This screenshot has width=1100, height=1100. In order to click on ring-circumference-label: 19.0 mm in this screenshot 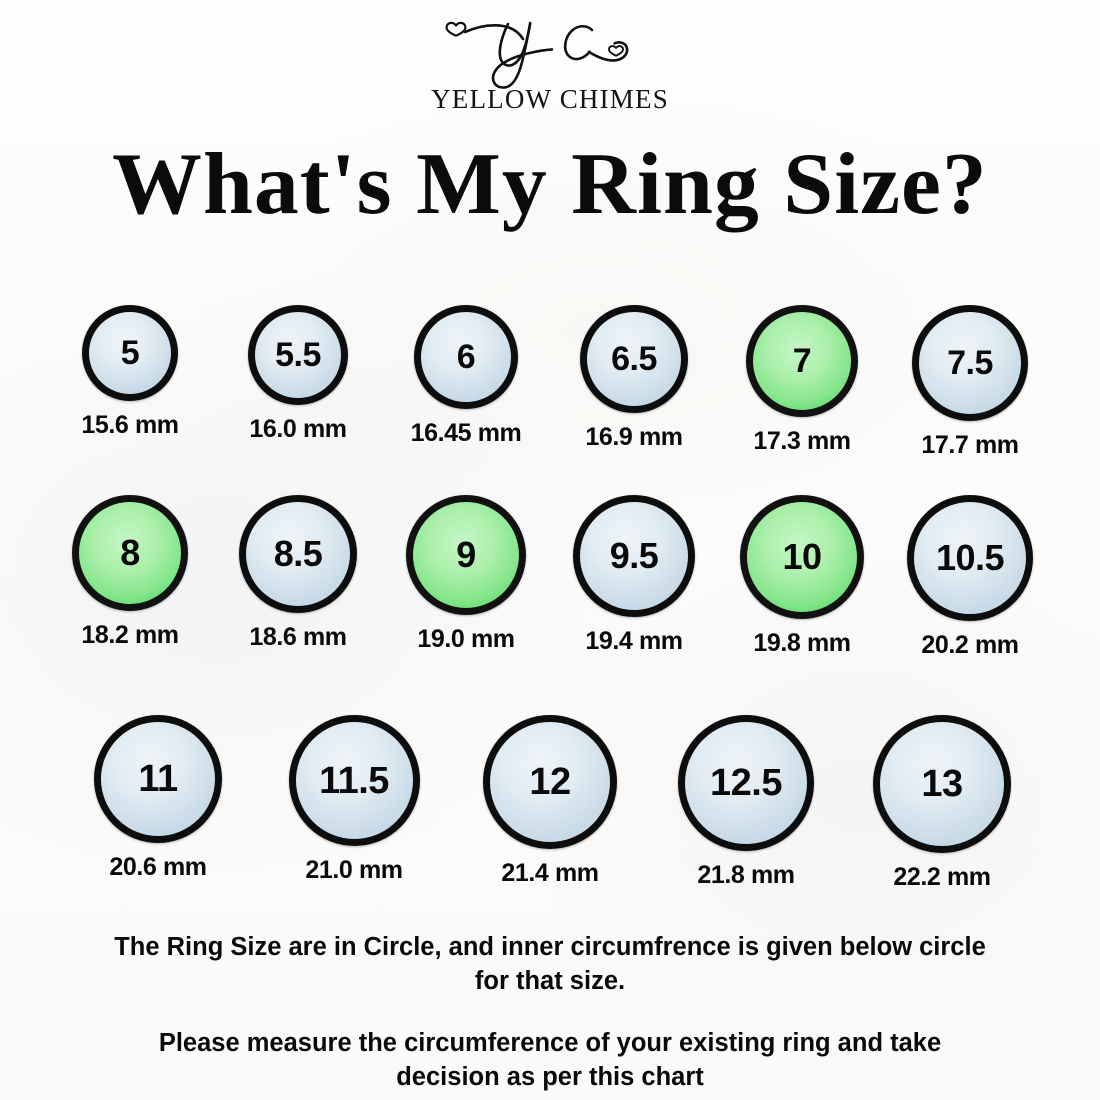, I will do `click(466, 639)`.